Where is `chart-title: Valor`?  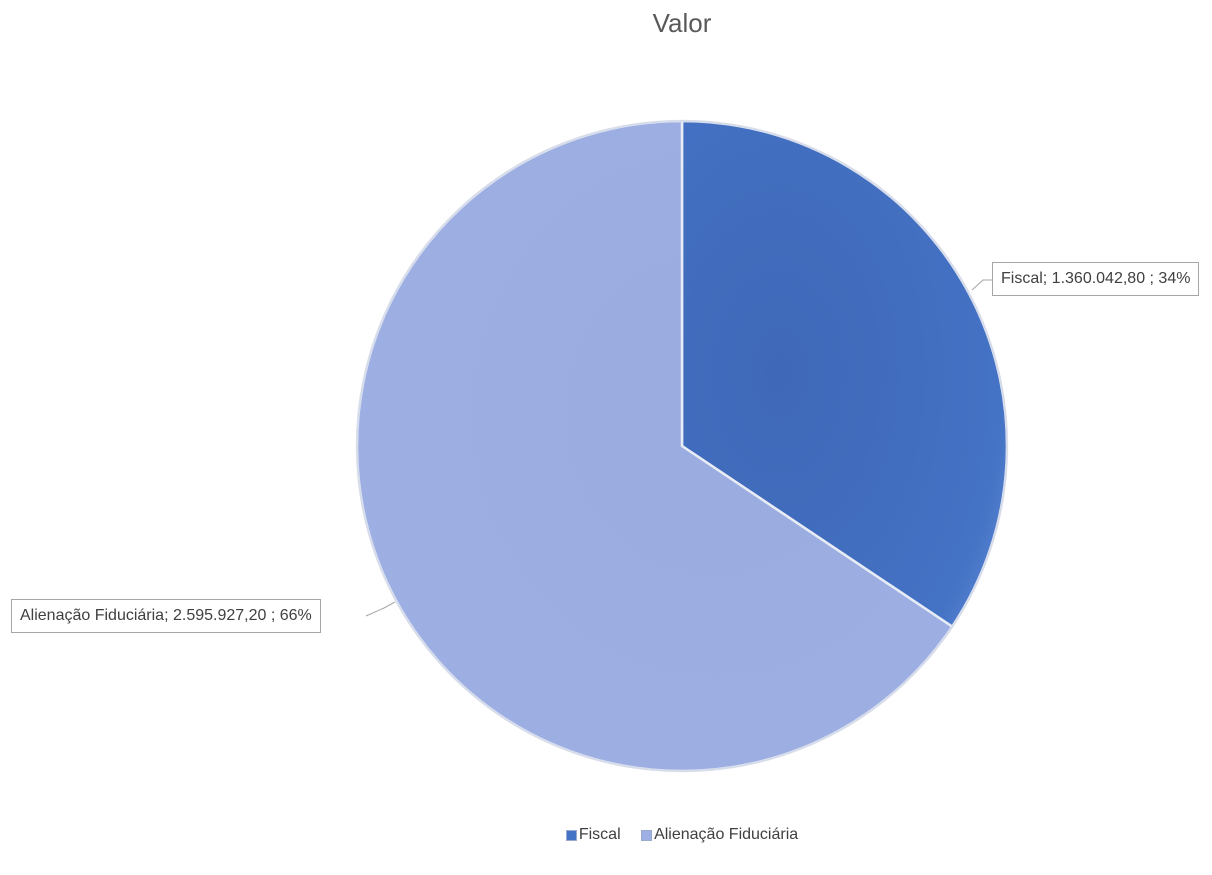 chart-title: Valor is located at coordinates (682, 23).